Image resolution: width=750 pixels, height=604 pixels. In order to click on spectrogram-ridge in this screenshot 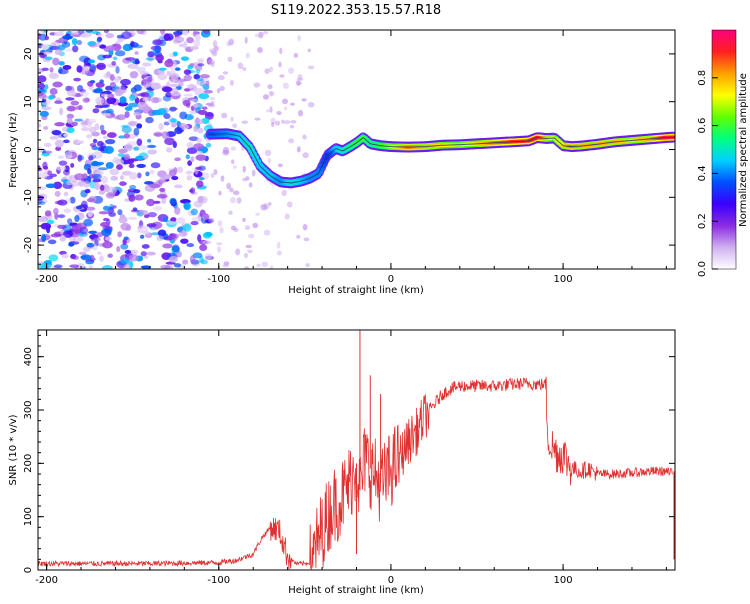, I will do `click(440, 158)`.